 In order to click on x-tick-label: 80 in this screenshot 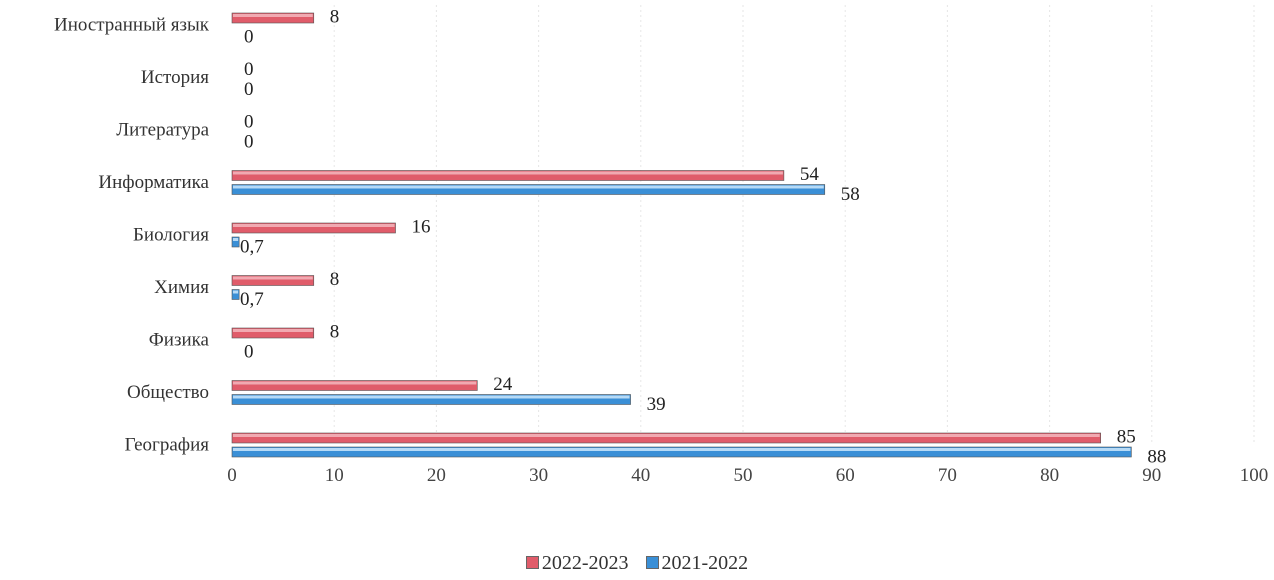, I will do `click(1049, 475)`.